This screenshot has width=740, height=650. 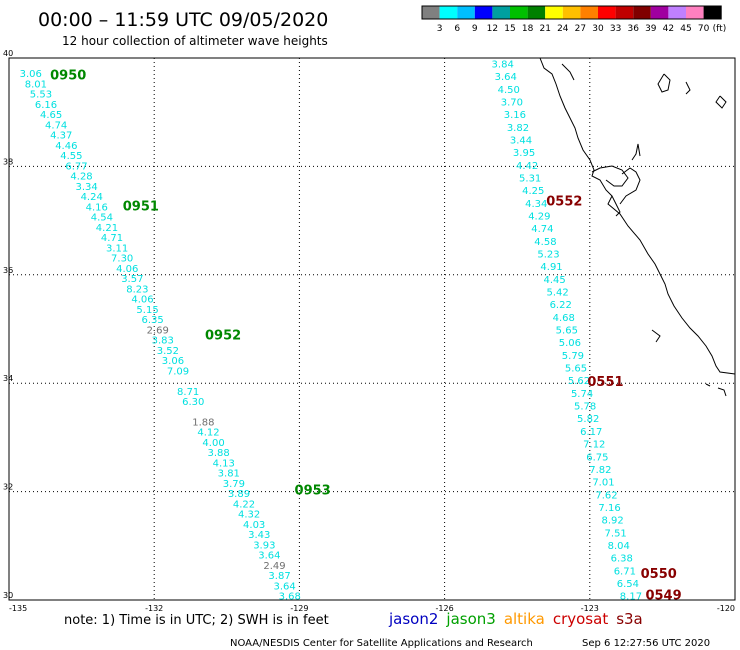 What do you see at coordinates (524, 153) in the screenshot?
I see `wave-height-value: 3.95` at bounding box center [524, 153].